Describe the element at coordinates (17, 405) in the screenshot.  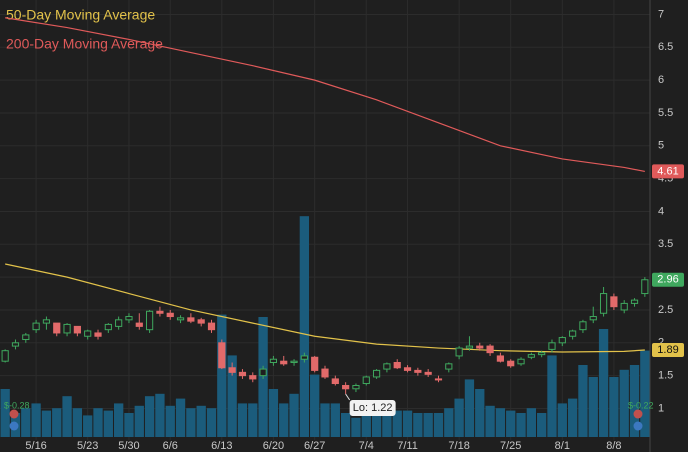
I see `event-label: $-0.28` at that location.